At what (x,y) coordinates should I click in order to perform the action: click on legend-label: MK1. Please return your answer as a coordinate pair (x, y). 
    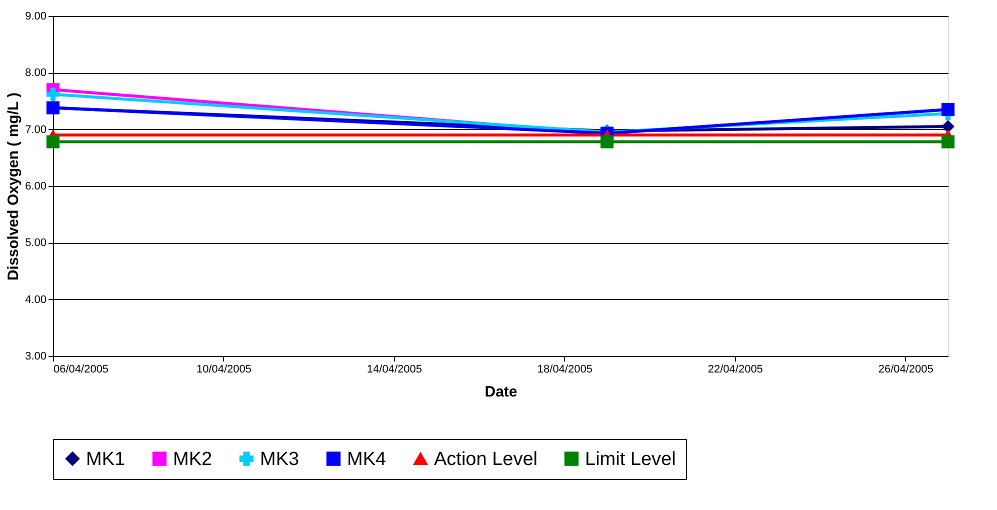
    Looking at the image, I should click on (106, 459).